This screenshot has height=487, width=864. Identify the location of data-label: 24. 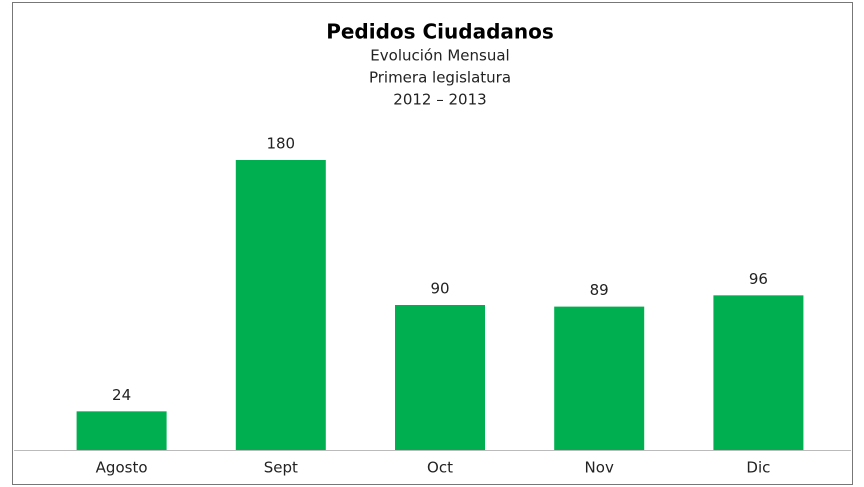
(121, 395).